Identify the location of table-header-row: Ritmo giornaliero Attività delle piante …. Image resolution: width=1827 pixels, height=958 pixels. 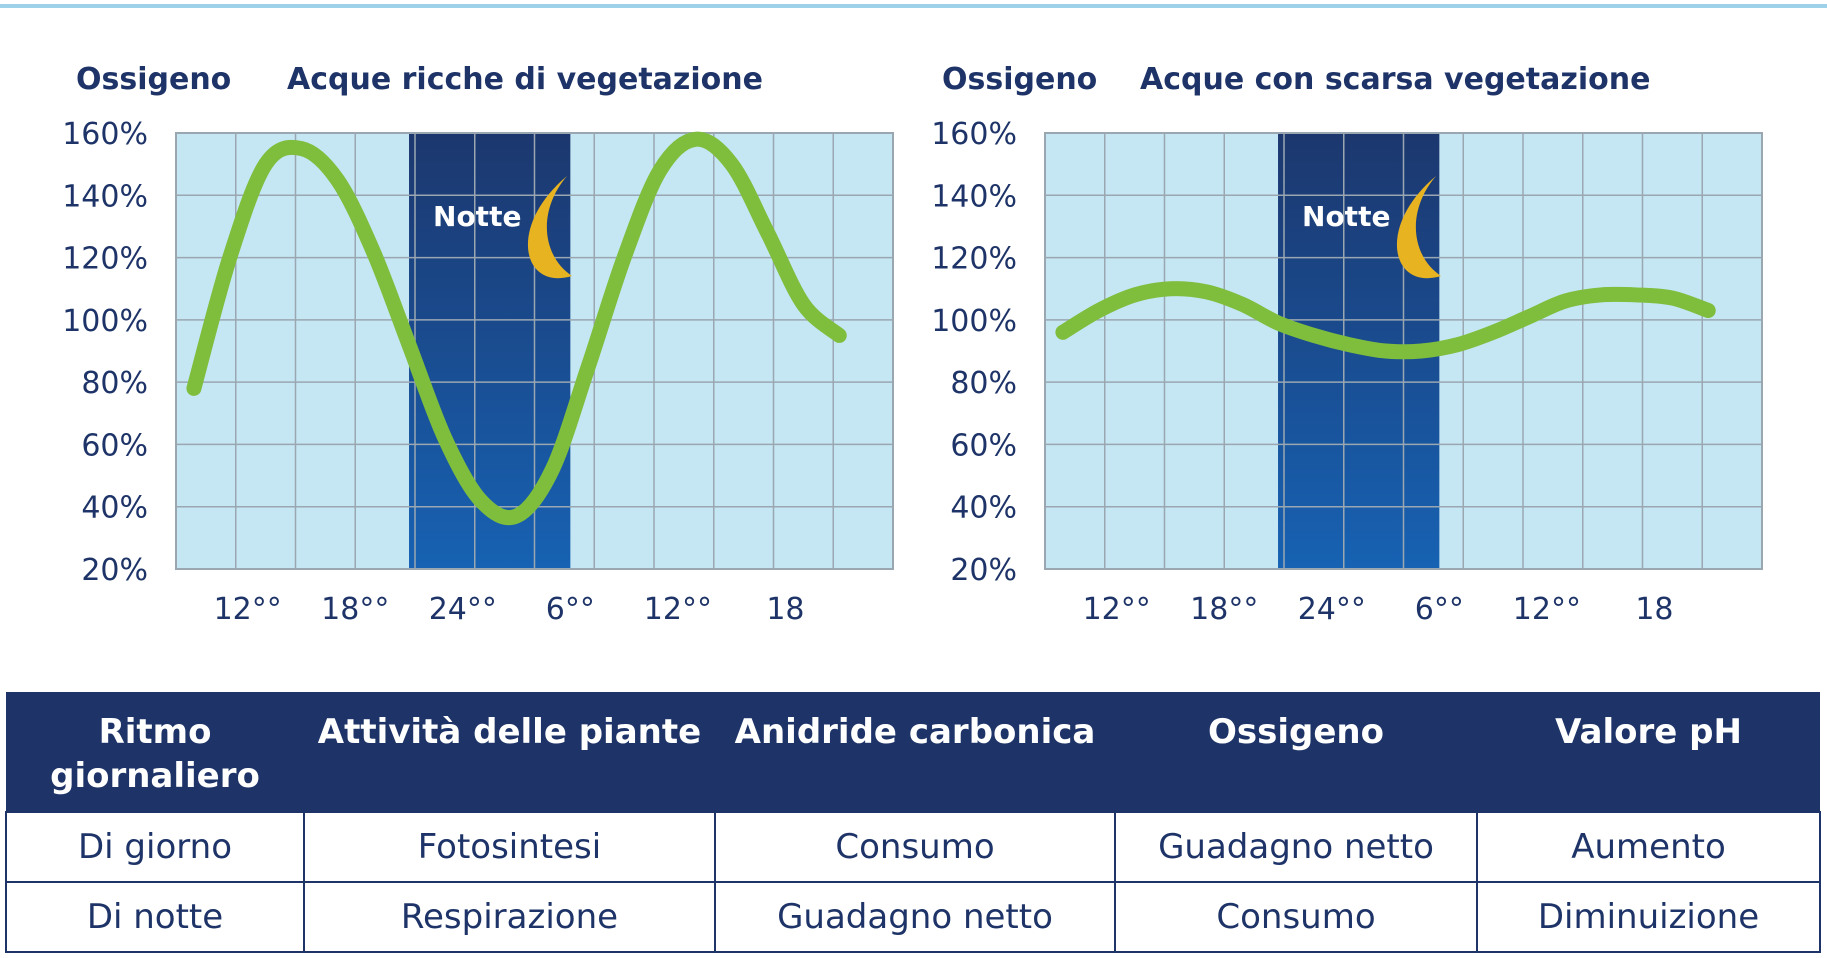
(913, 752).